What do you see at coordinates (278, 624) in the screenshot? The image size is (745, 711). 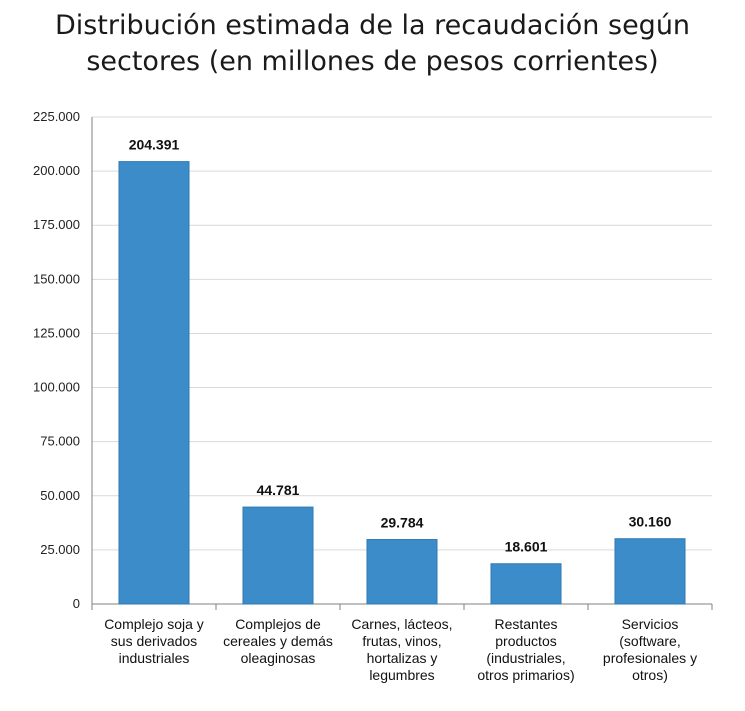 I see `category-label: Complejos de` at bounding box center [278, 624].